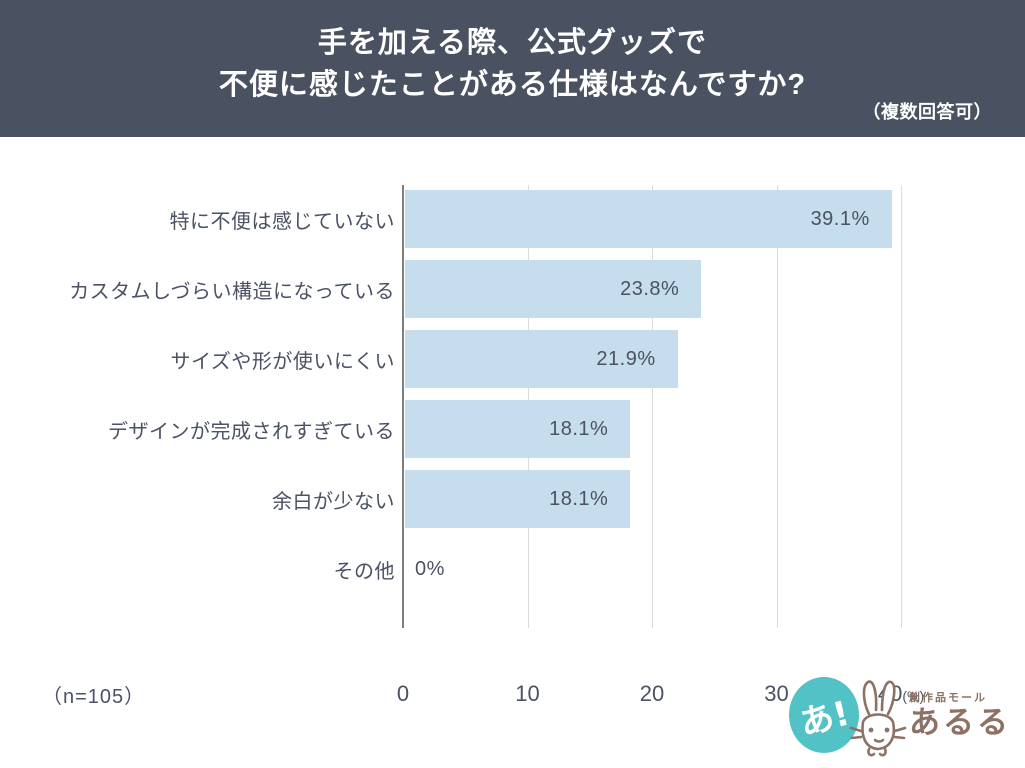  I want to click on bar: 21.9%, so click(541, 359).